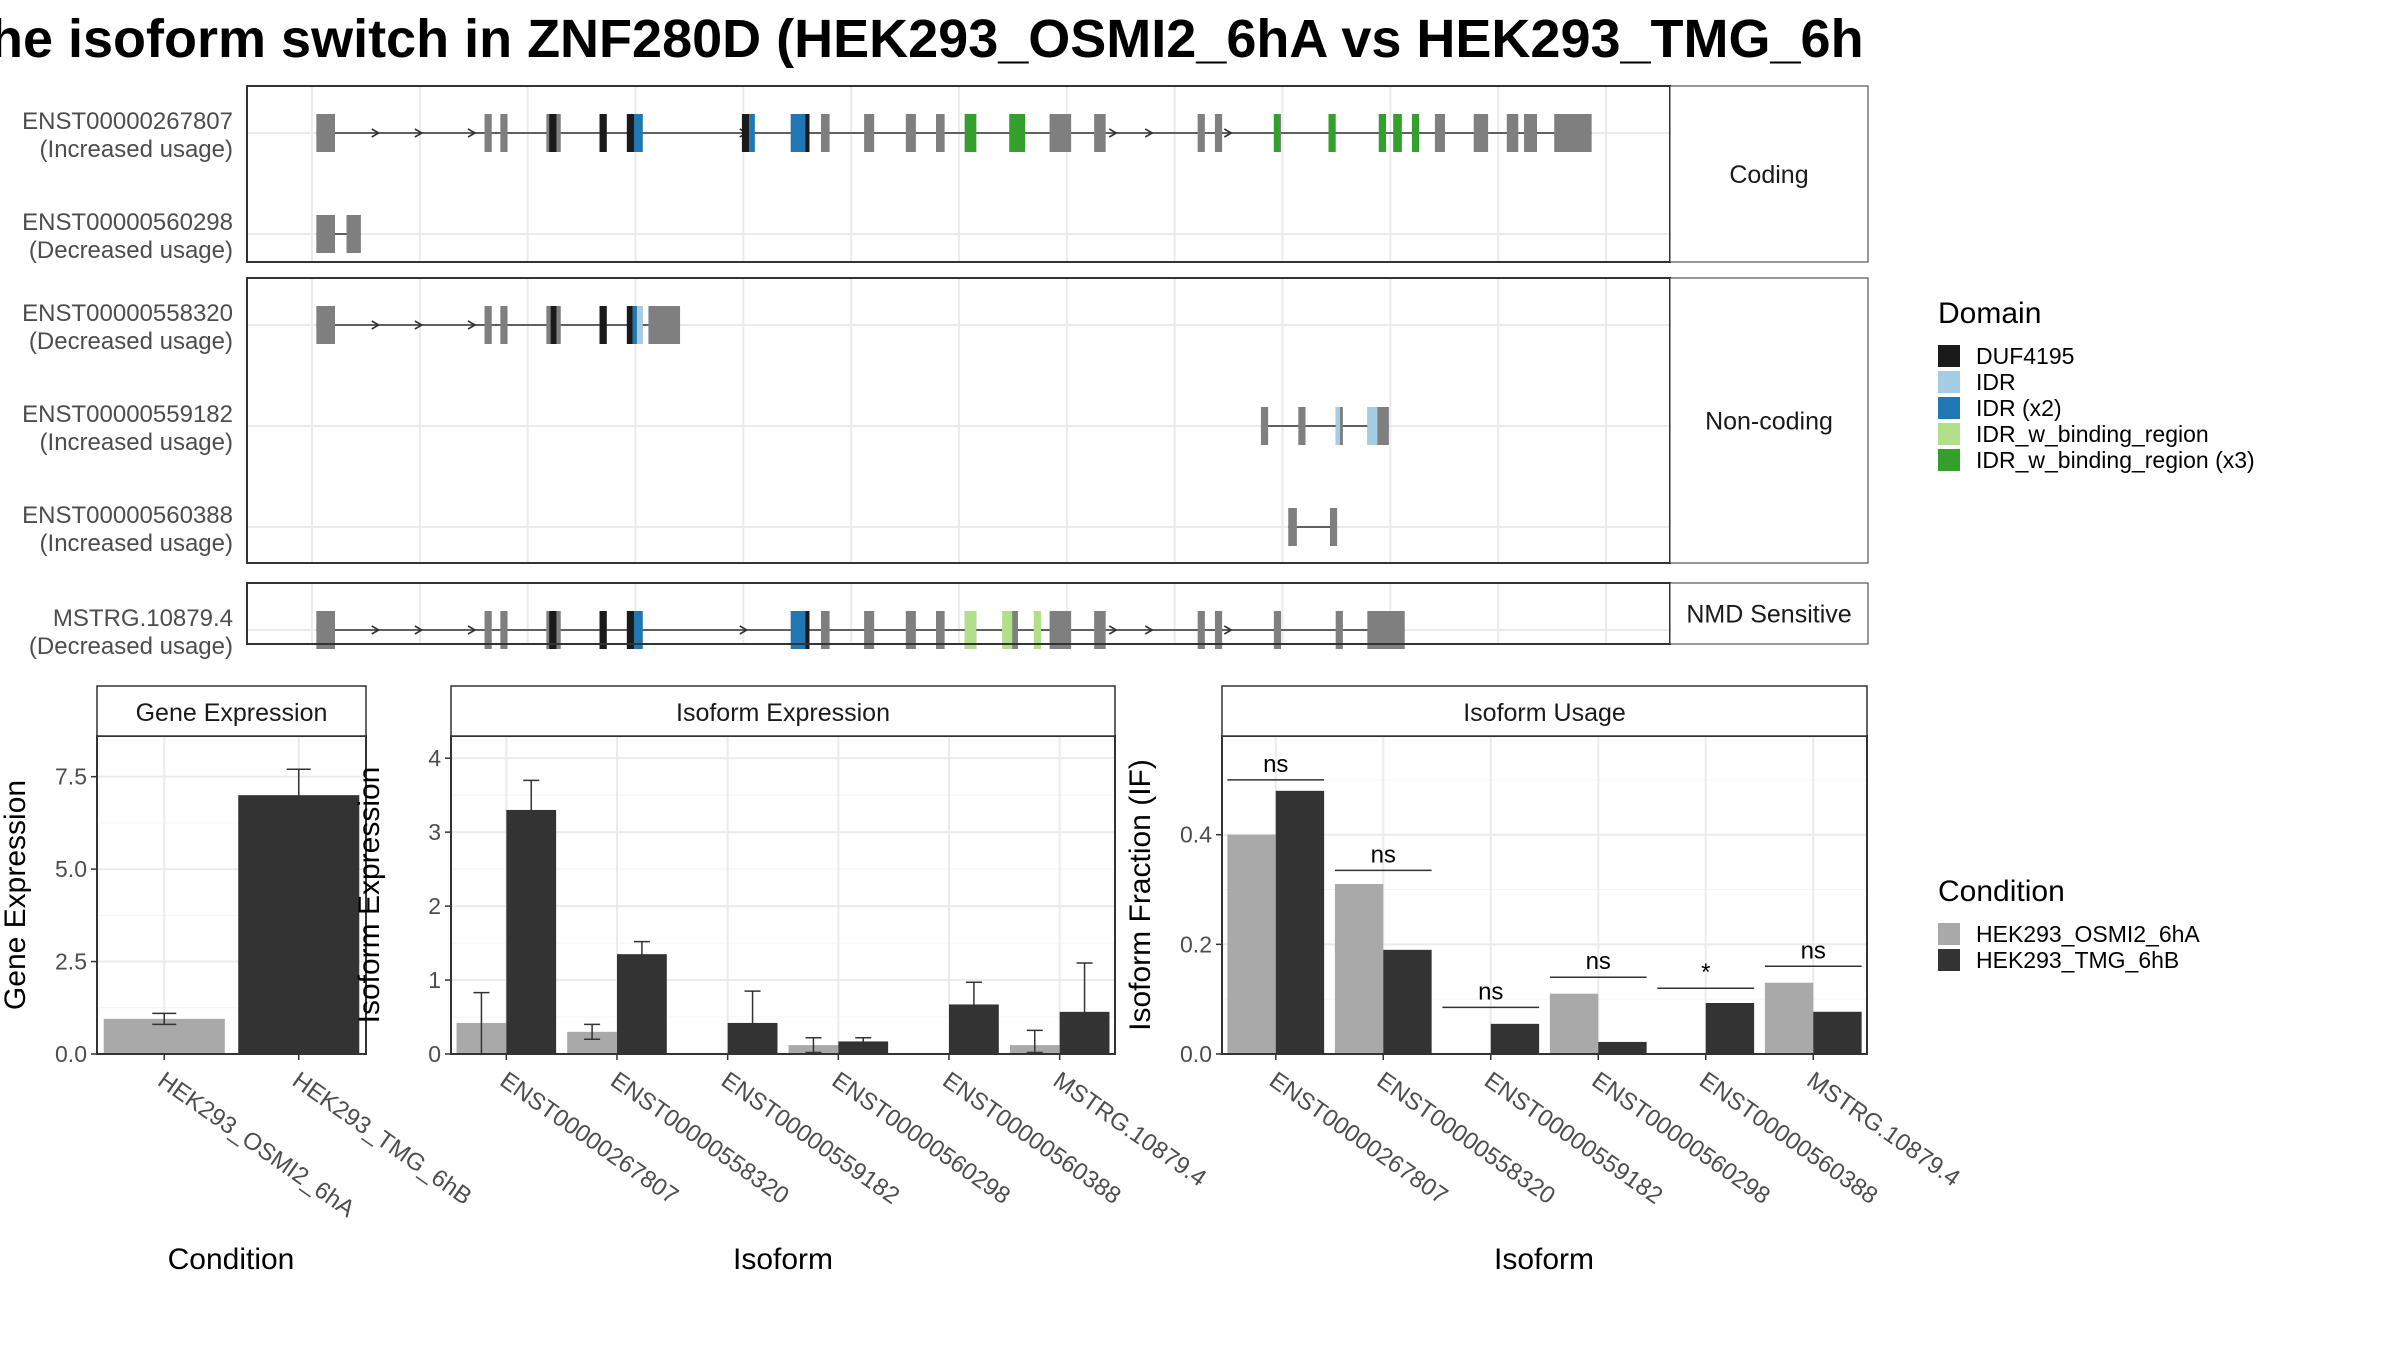 The width and height of the screenshot is (2400, 1350). What do you see at coordinates (434, 906) in the screenshot?
I see `y-tick-label: 2` at bounding box center [434, 906].